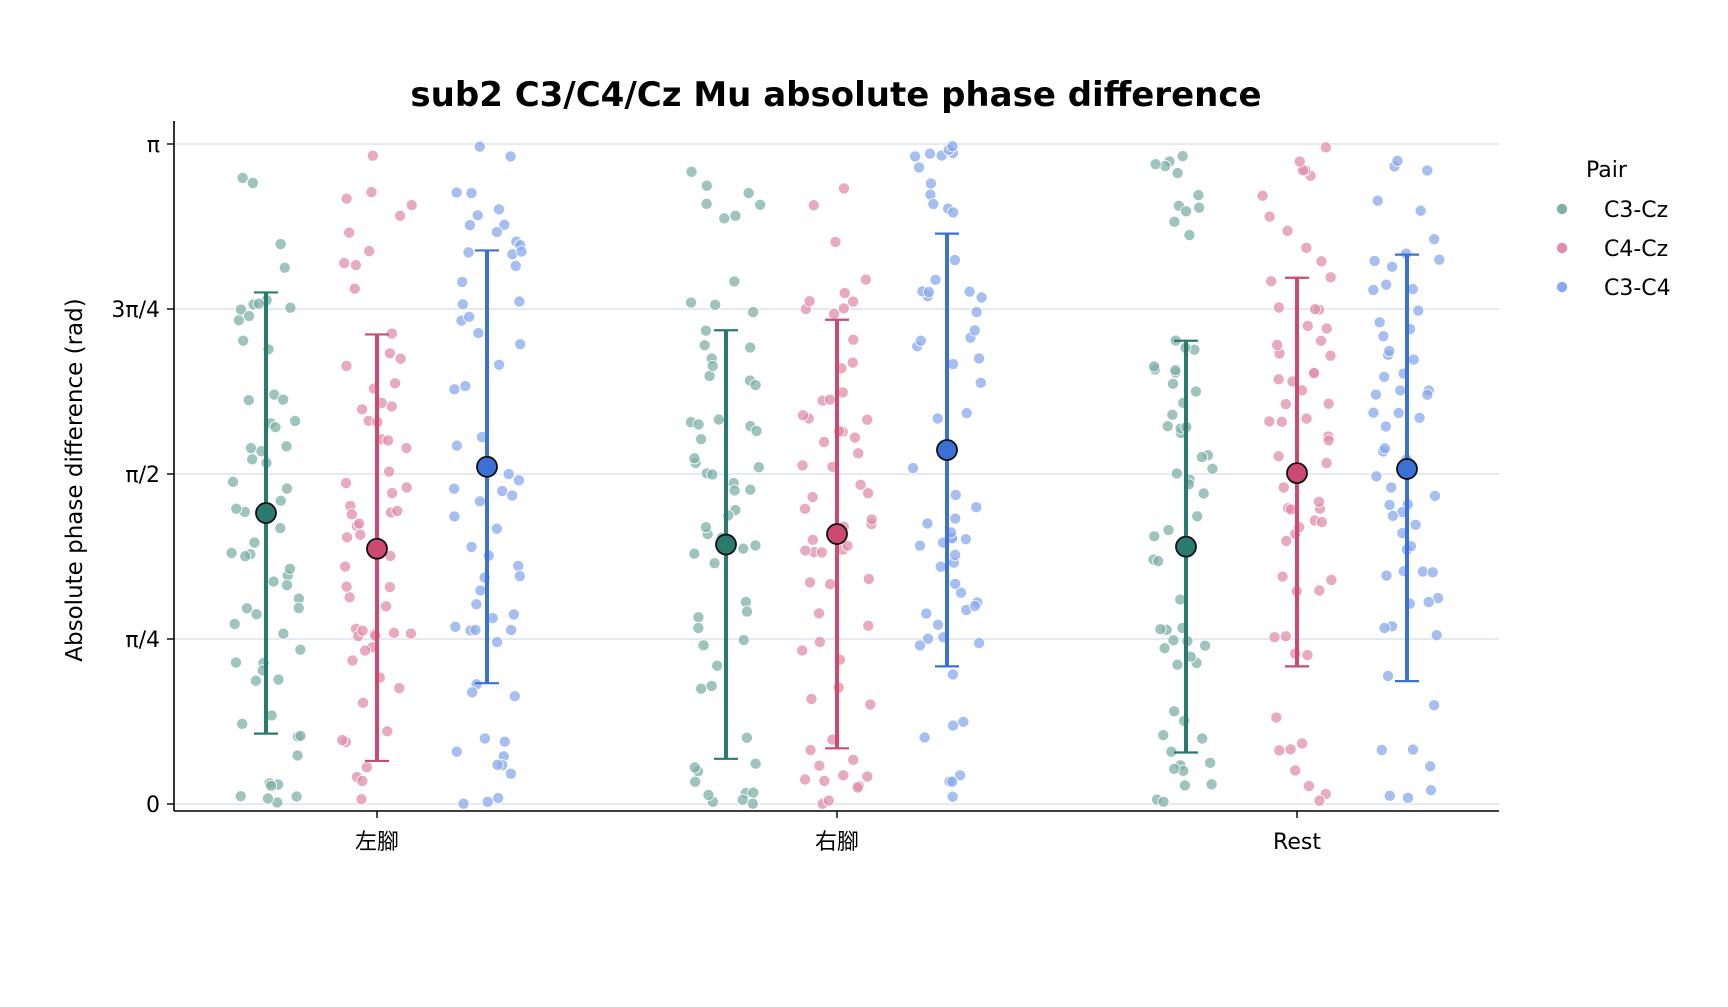 The image size is (1728, 1007). Describe the element at coordinates (377, 842) in the screenshot. I see `x-tick-label: 左腳` at that location.